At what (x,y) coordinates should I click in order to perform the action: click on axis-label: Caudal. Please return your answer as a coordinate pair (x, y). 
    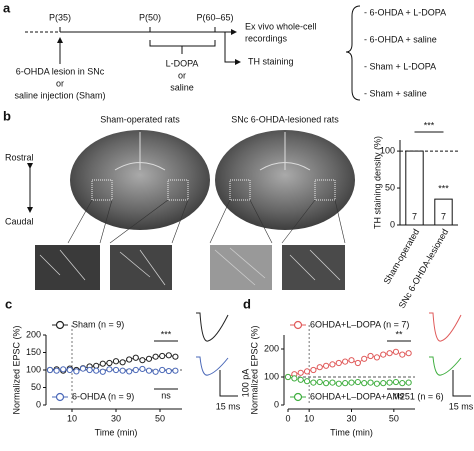
    Looking at the image, I should click on (19, 221).